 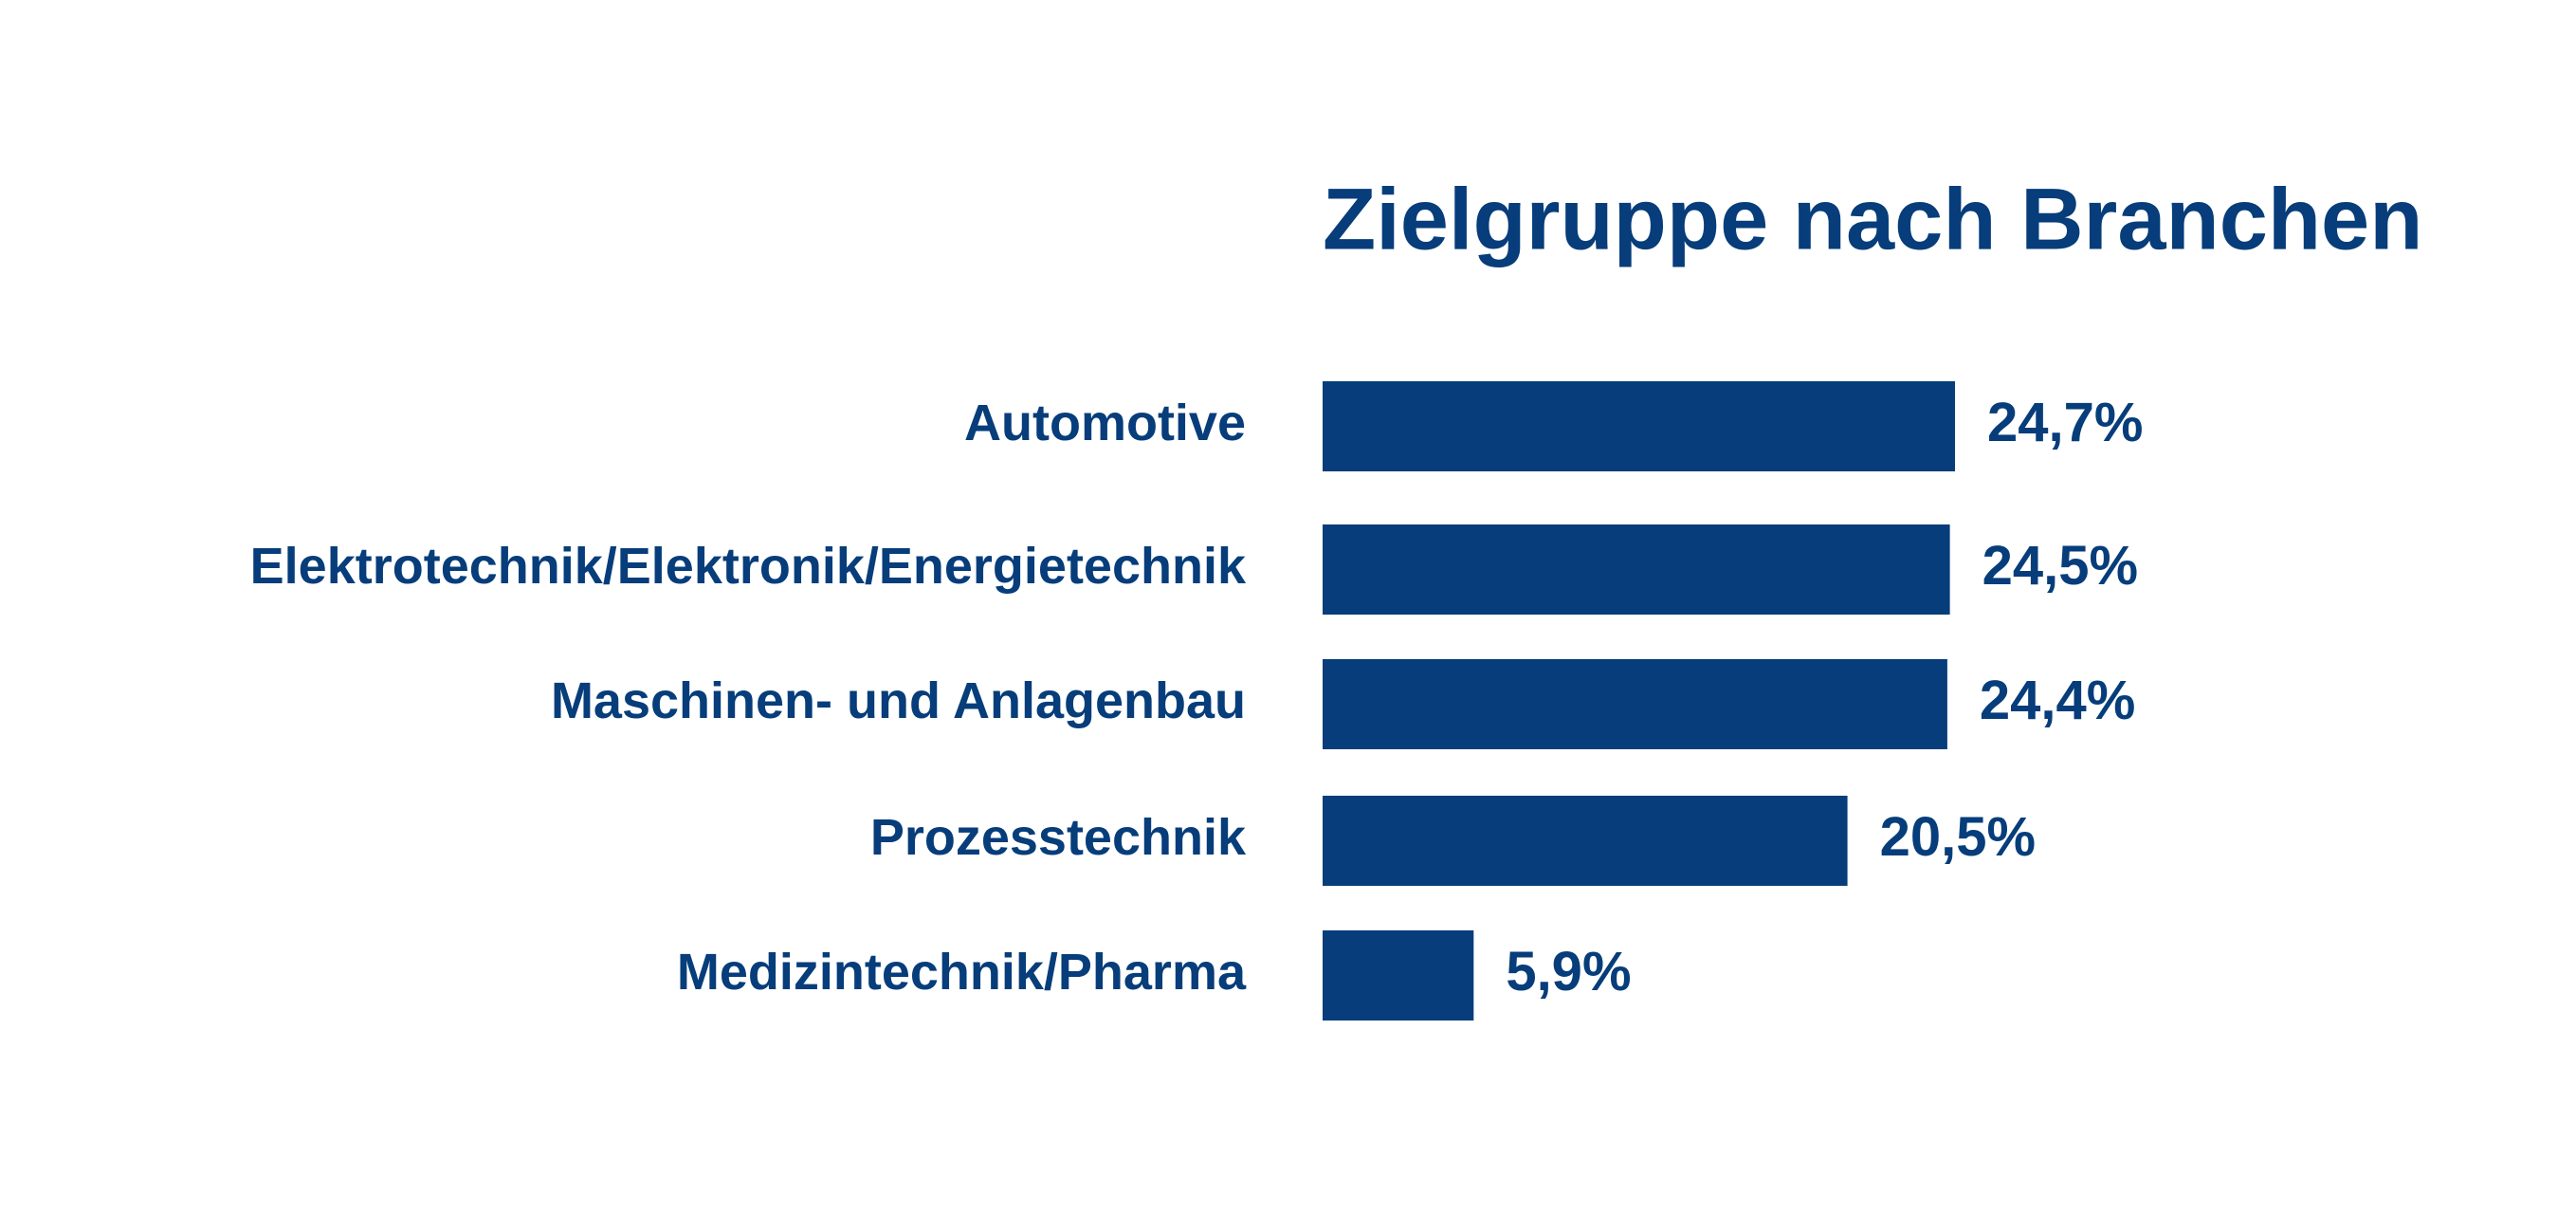 What do you see at coordinates (2065, 422) in the screenshot?
I see `value-label: 24,7%` at bounding box center [2065, 422].